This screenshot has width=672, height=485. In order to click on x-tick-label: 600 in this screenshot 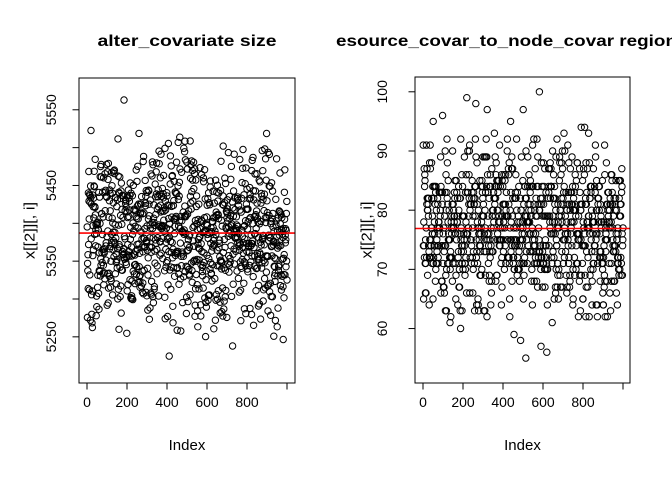, I will do `click(543, 402)`.